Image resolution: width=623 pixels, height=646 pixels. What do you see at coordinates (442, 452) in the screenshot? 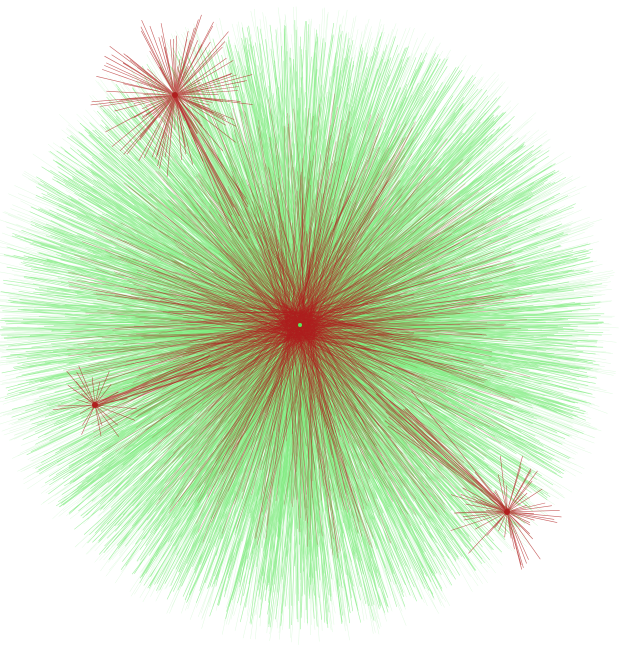
I see `bottom-right-hub-link-edges` at bounding box center [442, 452].